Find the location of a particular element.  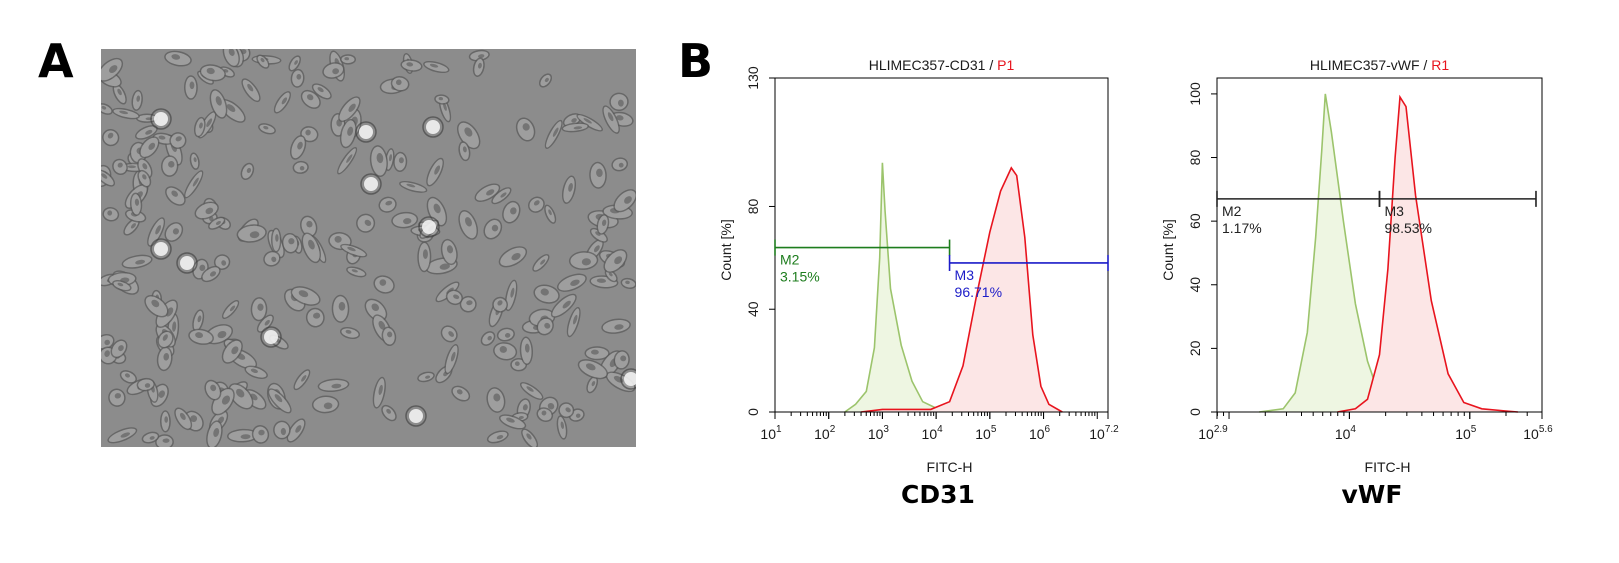

x-tick-label: 10⁵ is located at coordinates (986, 433).